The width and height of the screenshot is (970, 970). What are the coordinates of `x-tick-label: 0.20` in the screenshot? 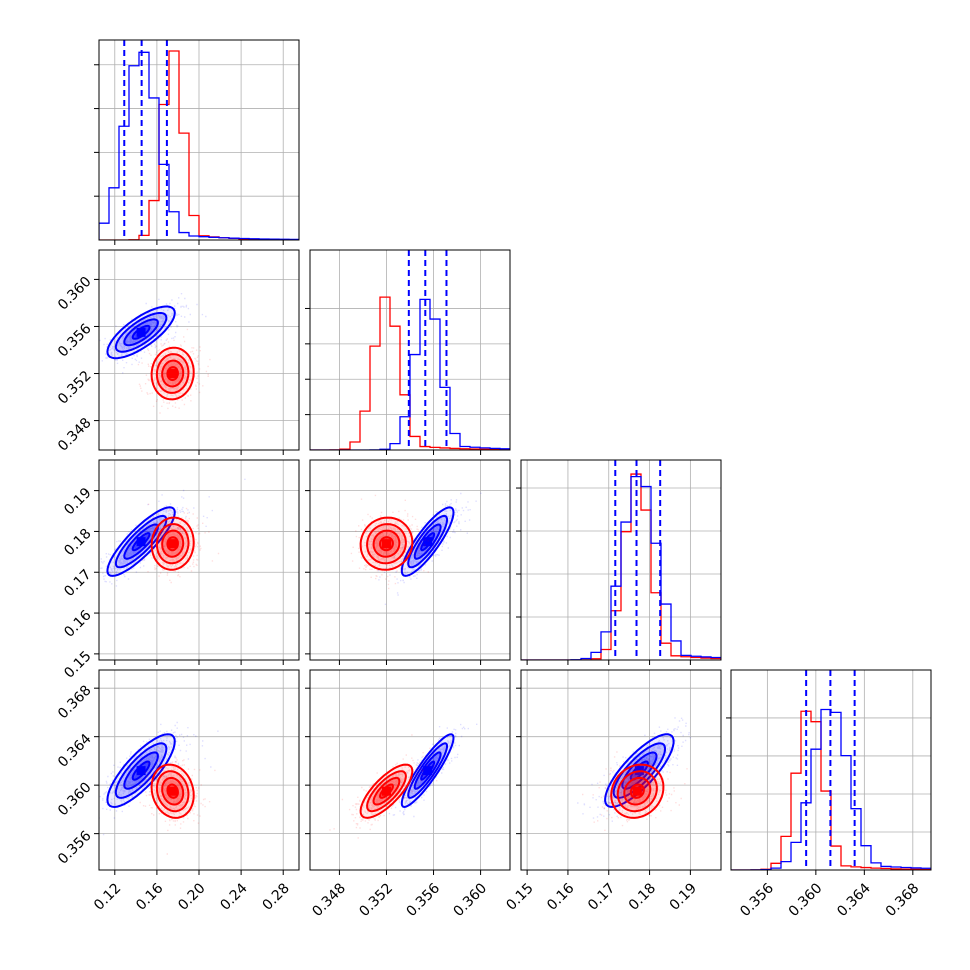 It's located at (191, 896).